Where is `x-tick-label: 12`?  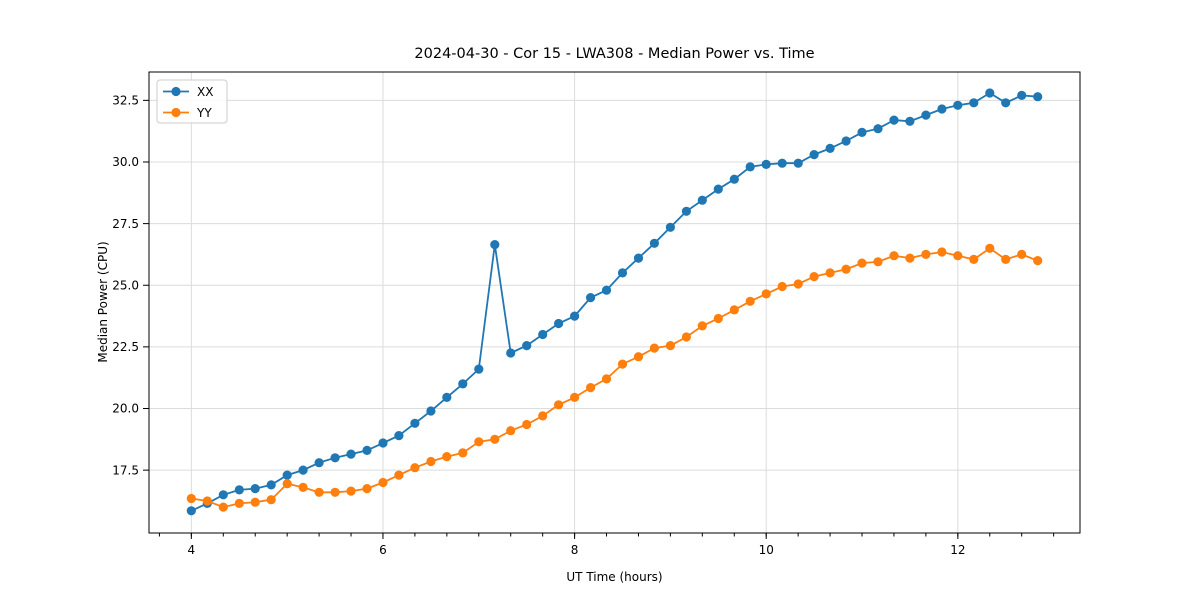 x-tick-label: 12 is located at coordinates (957, 550).